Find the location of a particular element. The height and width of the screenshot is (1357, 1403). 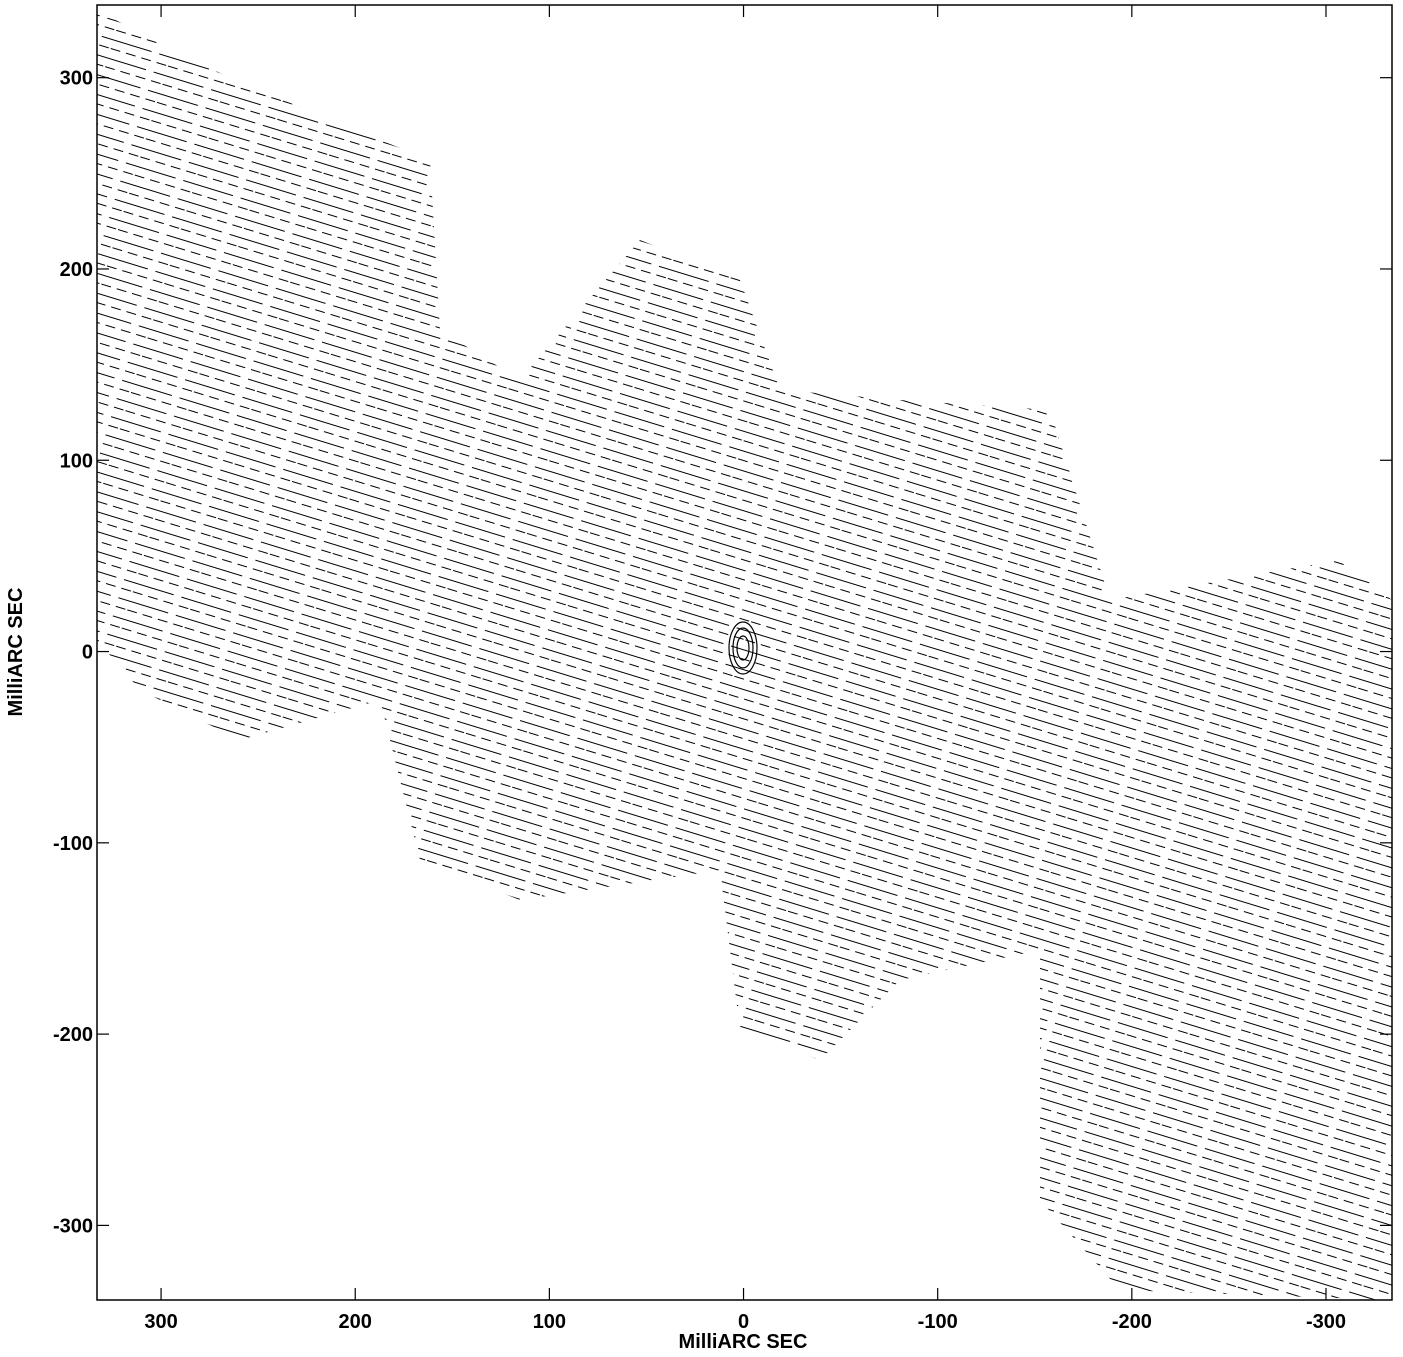

central-beam is located at coordinates (743, 648).